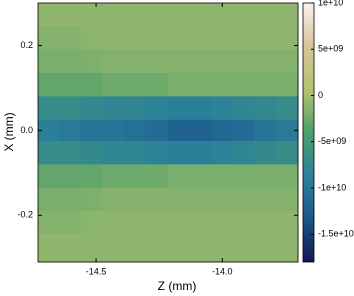 The width and height of the screenshot is (354, 296). What do you see at coordinates (222, 271) in the screenshot?
I see `x-tick-label: -14.0` at bounding box center [222, 271].